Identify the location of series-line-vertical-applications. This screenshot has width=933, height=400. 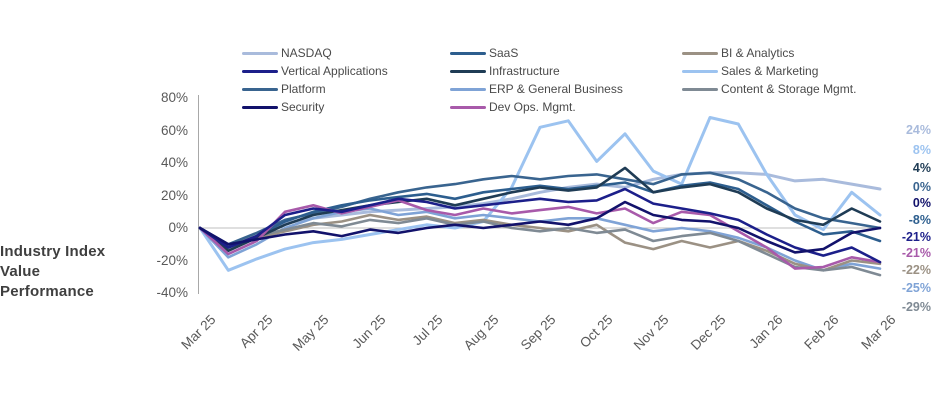
(540, 225).